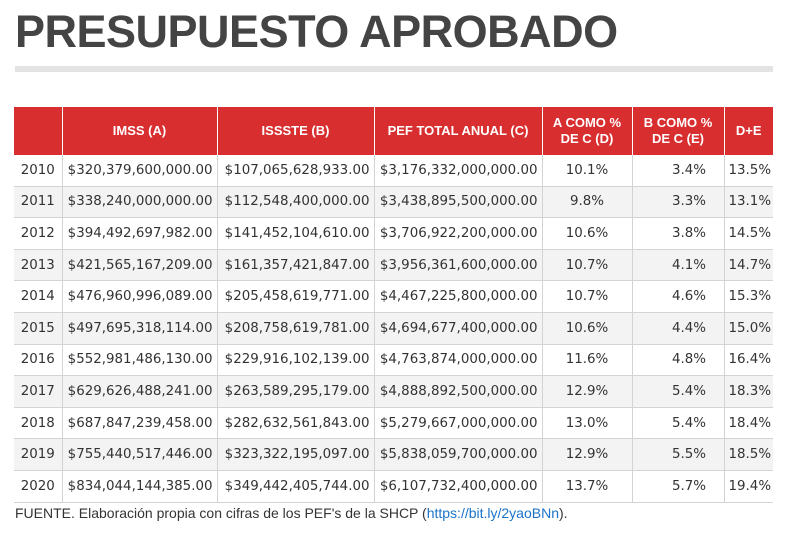 This screenshot has width=800, height=557. I want to click on cell-d-plus-e: 16.4%, so click(748, 360).